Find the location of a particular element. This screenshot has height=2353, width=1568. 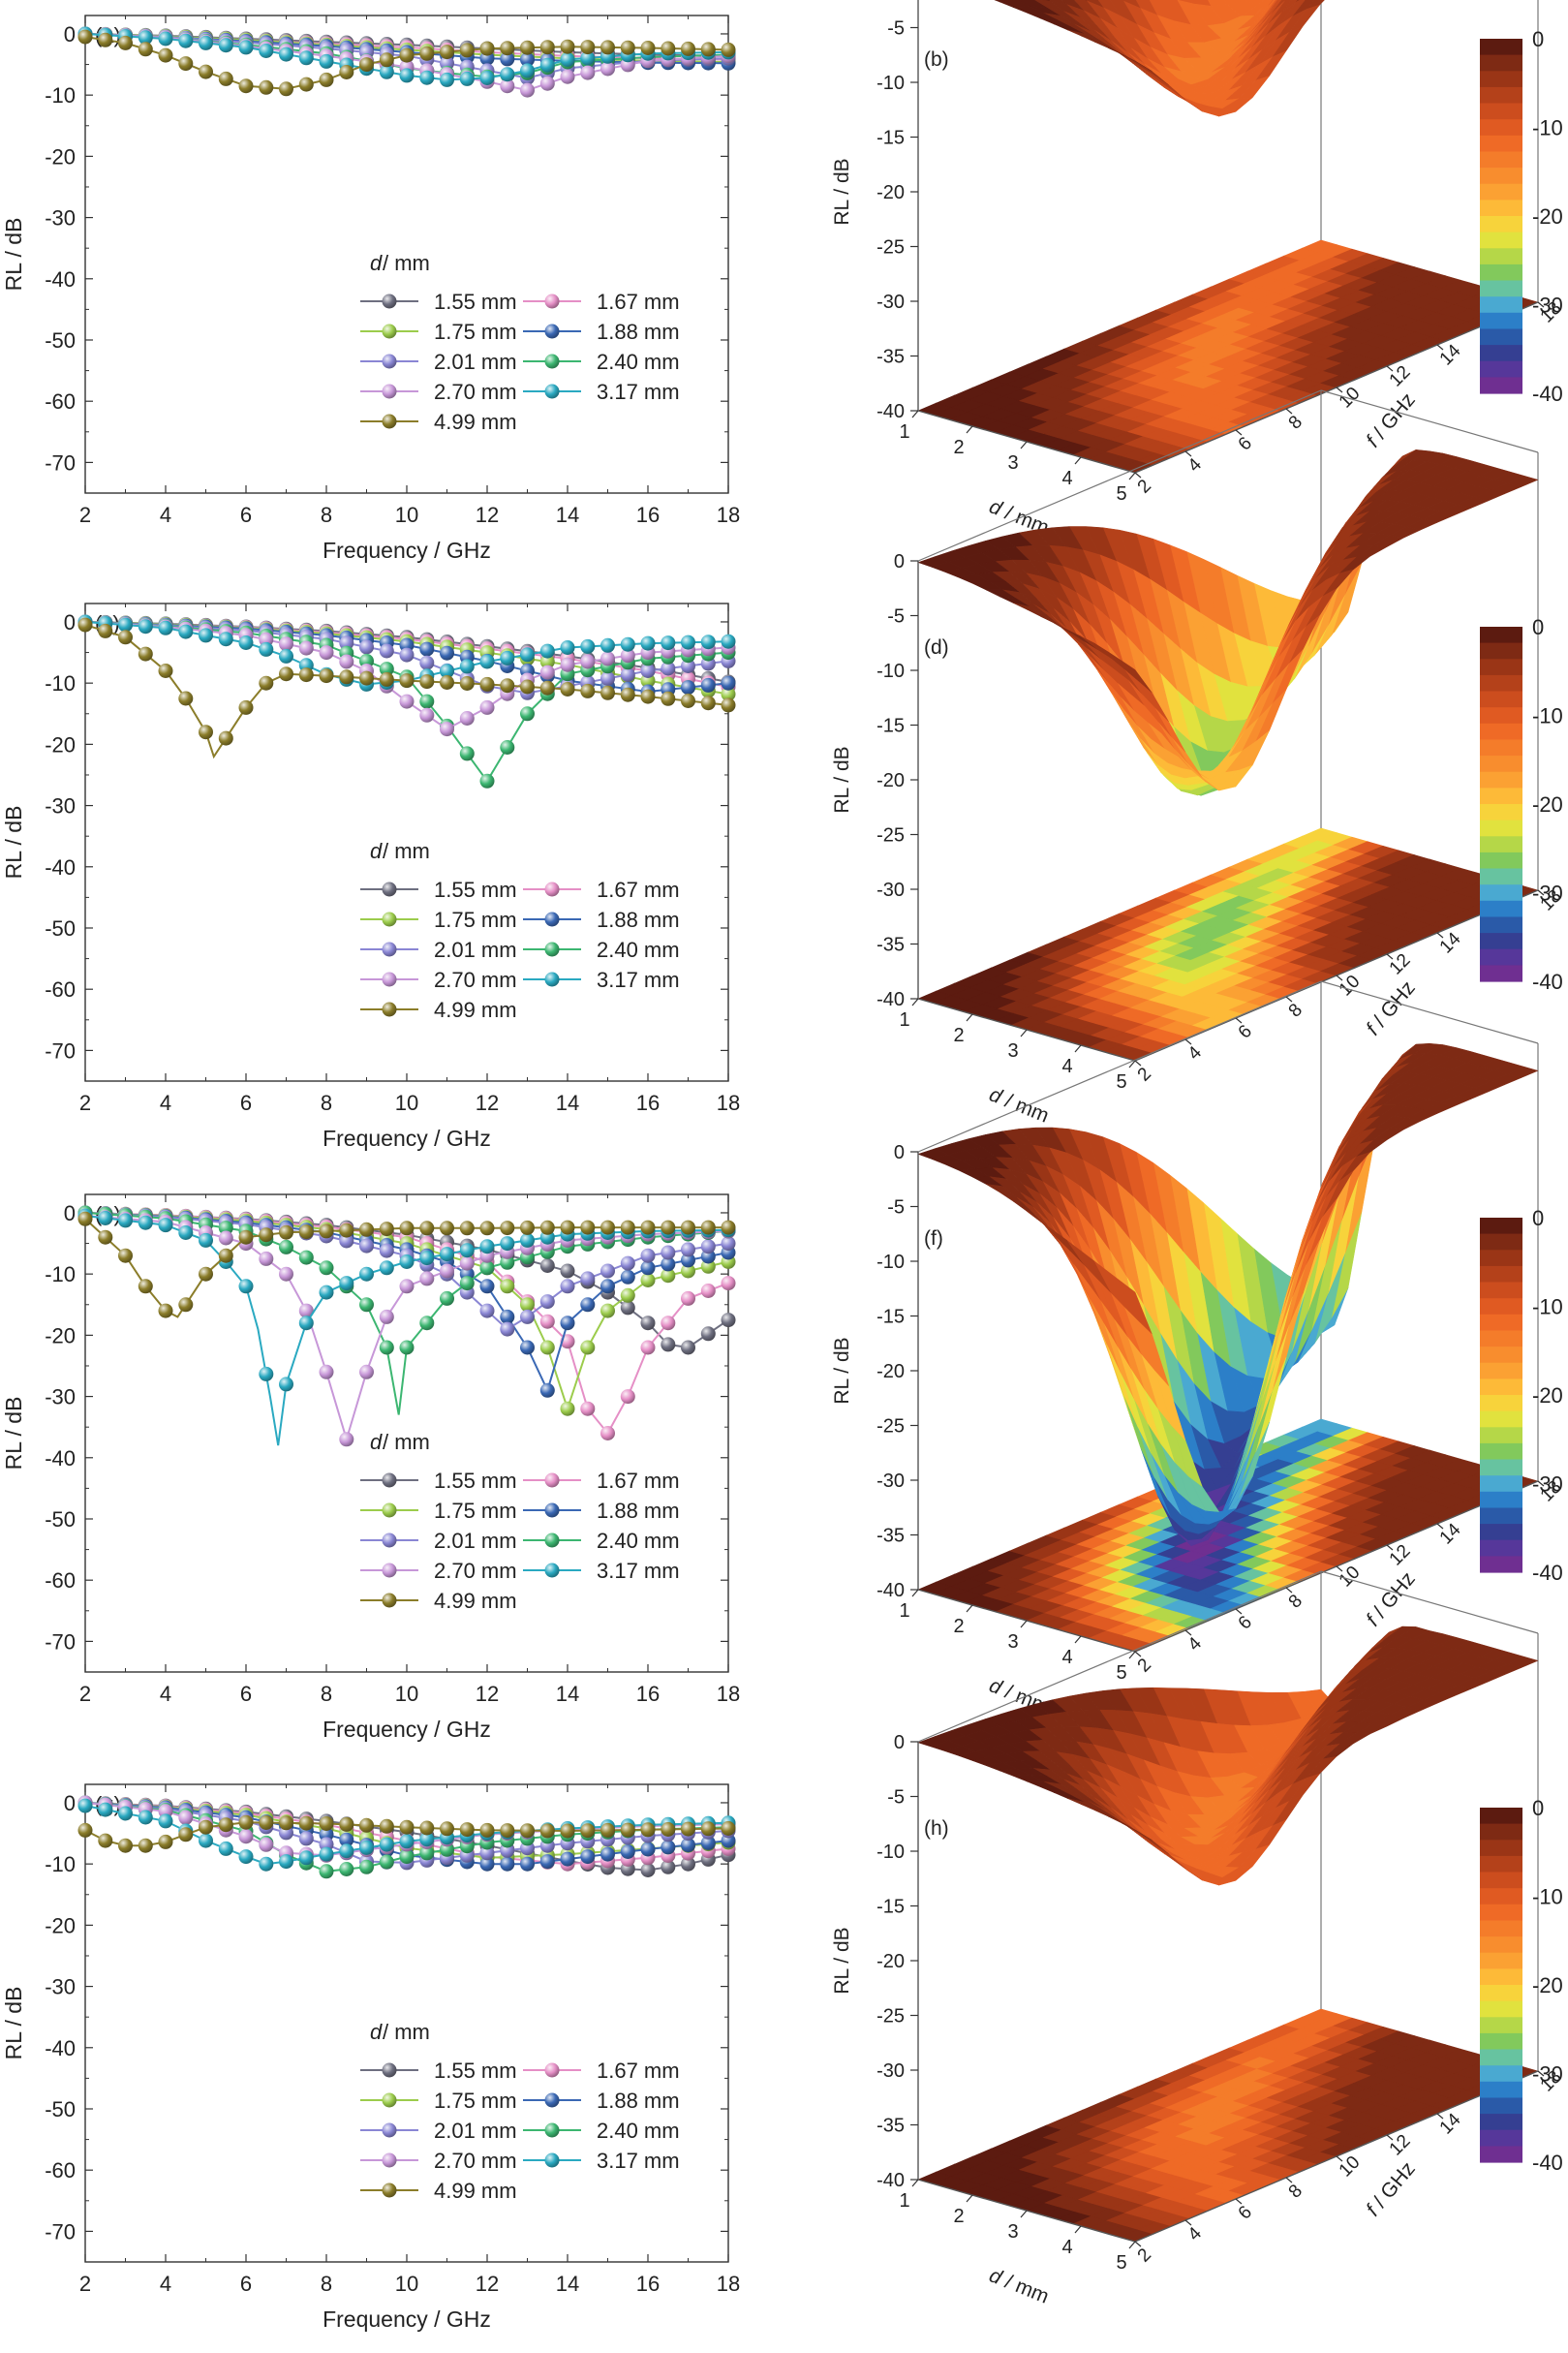

d-tick-label: 3 is located at coordinates (1012, 2232).